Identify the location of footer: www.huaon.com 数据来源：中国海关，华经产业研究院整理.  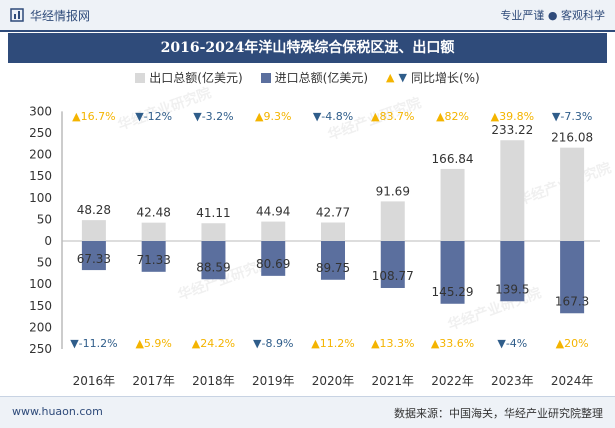
(307, 412).